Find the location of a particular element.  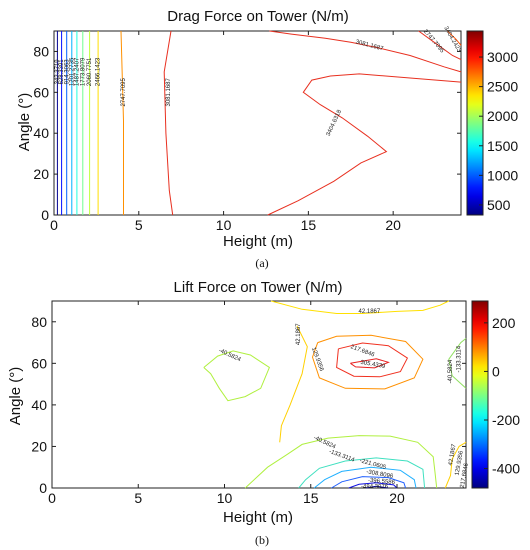

contour-label: -396.5586 is located at coordinates (382, 482).